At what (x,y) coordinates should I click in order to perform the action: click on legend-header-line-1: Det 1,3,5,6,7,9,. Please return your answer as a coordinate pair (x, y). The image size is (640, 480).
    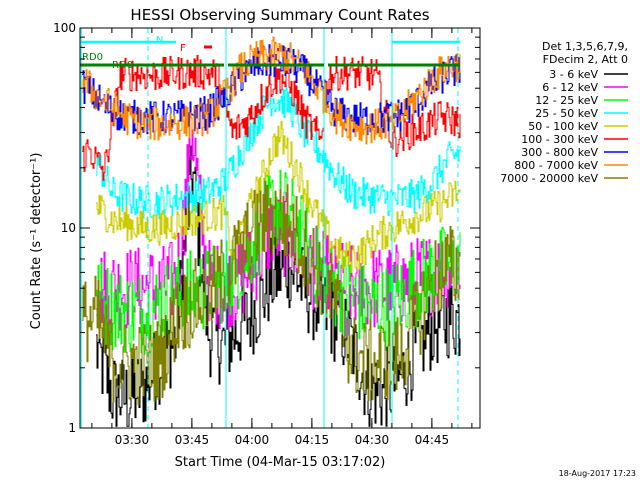
    Looking at the image, I should click on (585, 46).